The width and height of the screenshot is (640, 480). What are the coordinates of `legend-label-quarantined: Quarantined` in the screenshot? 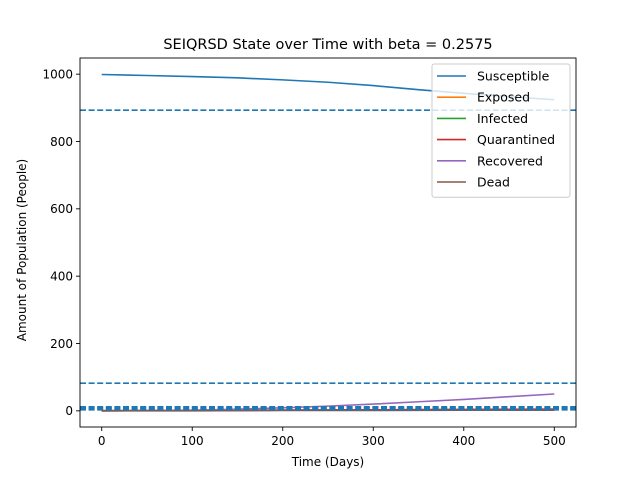 It's located at (516, 139).